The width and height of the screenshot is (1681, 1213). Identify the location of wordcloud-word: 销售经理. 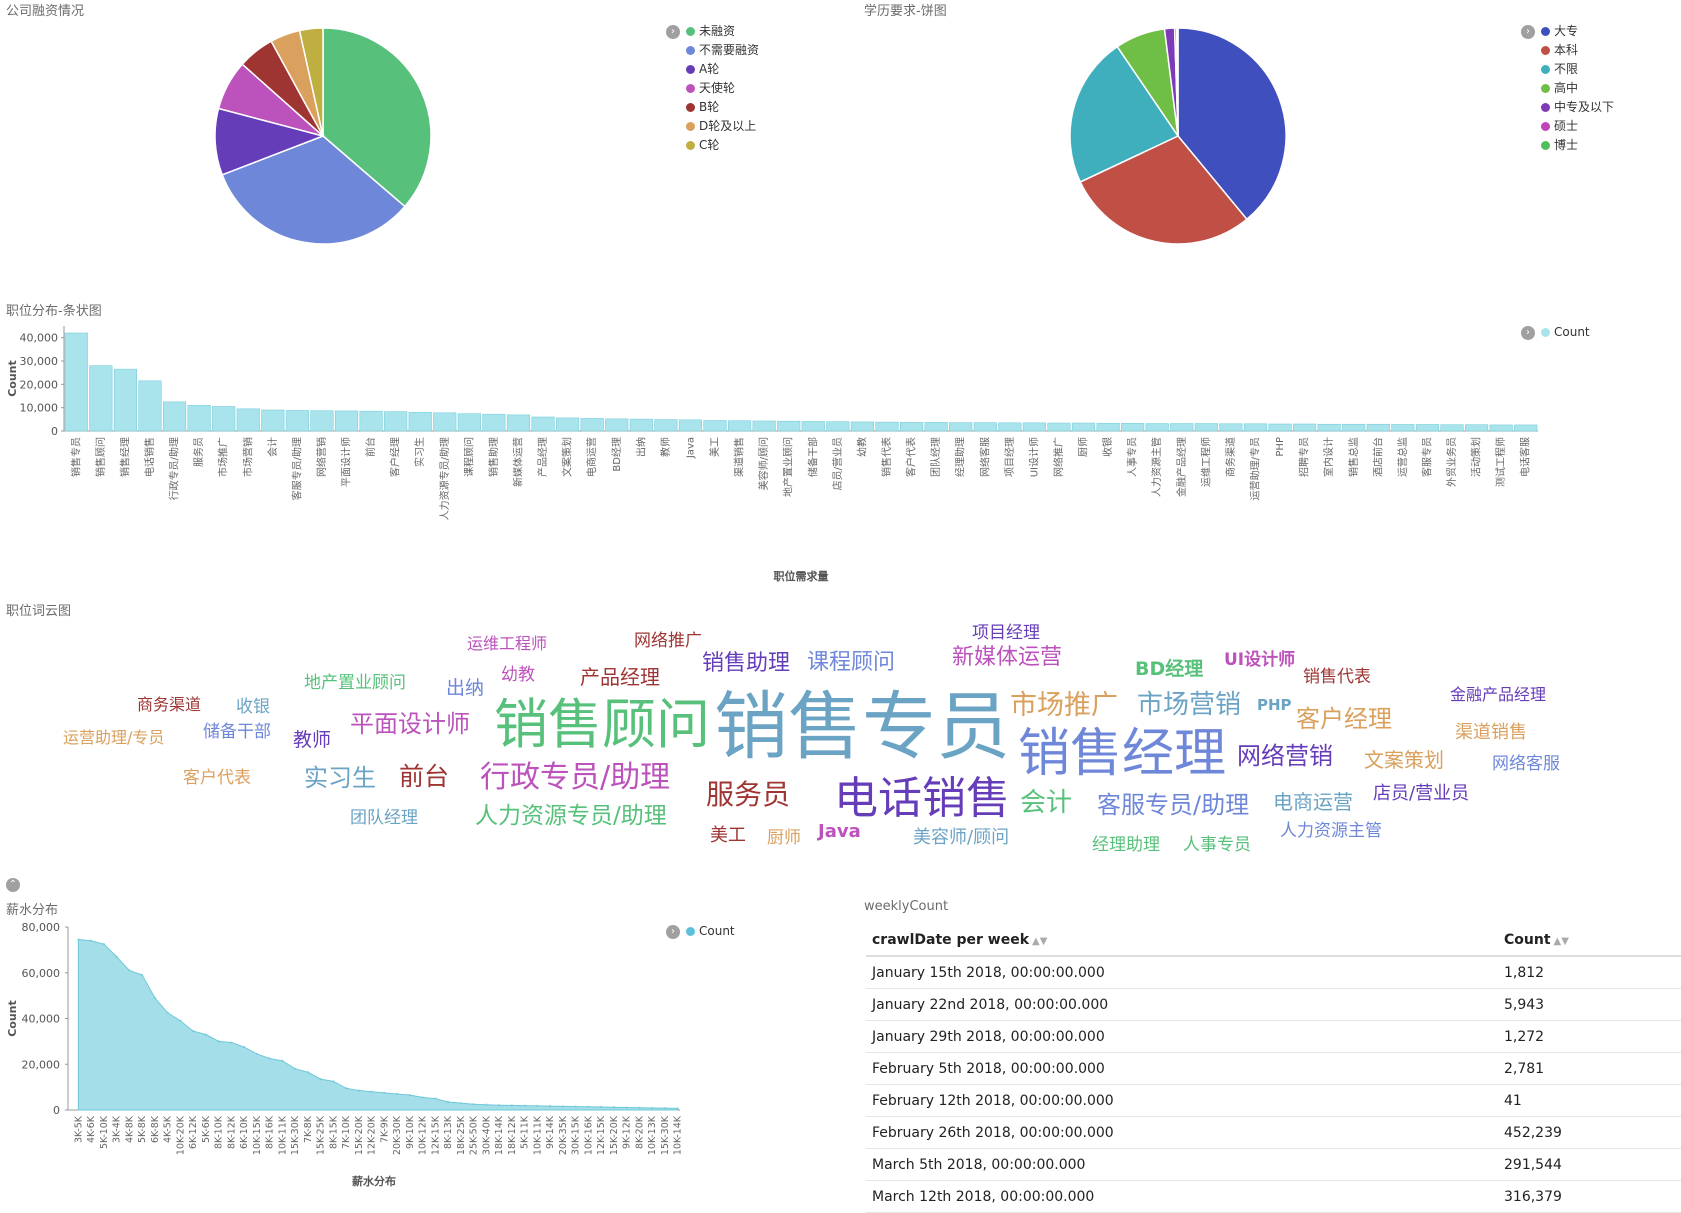
(1122, 754).